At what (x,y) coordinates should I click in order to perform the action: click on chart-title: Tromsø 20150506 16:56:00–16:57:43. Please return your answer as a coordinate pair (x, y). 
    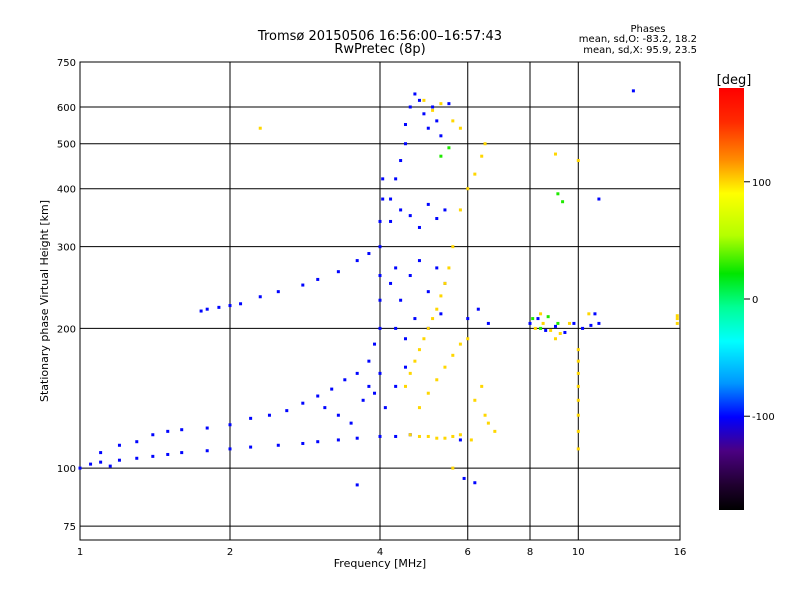
    Looking at the image, I should click on (379, 36).